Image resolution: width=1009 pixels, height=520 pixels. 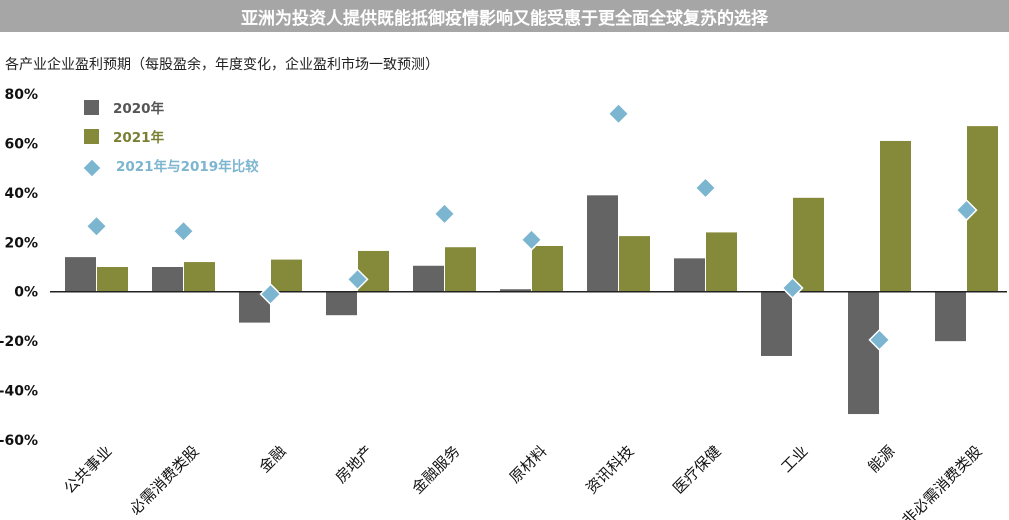 I want to click on category-label: 医疗保健, so click(x=696, y=469).